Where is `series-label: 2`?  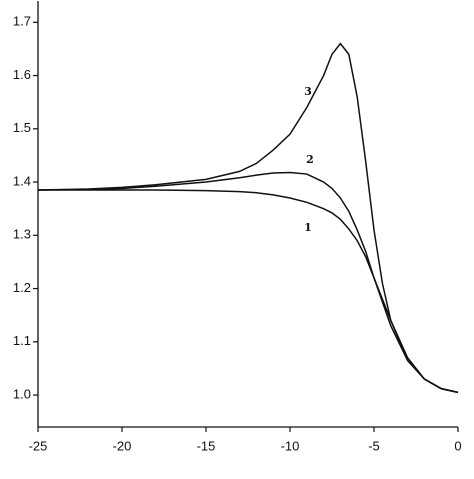
series-label: 2 is located at coordinates (310, 159).